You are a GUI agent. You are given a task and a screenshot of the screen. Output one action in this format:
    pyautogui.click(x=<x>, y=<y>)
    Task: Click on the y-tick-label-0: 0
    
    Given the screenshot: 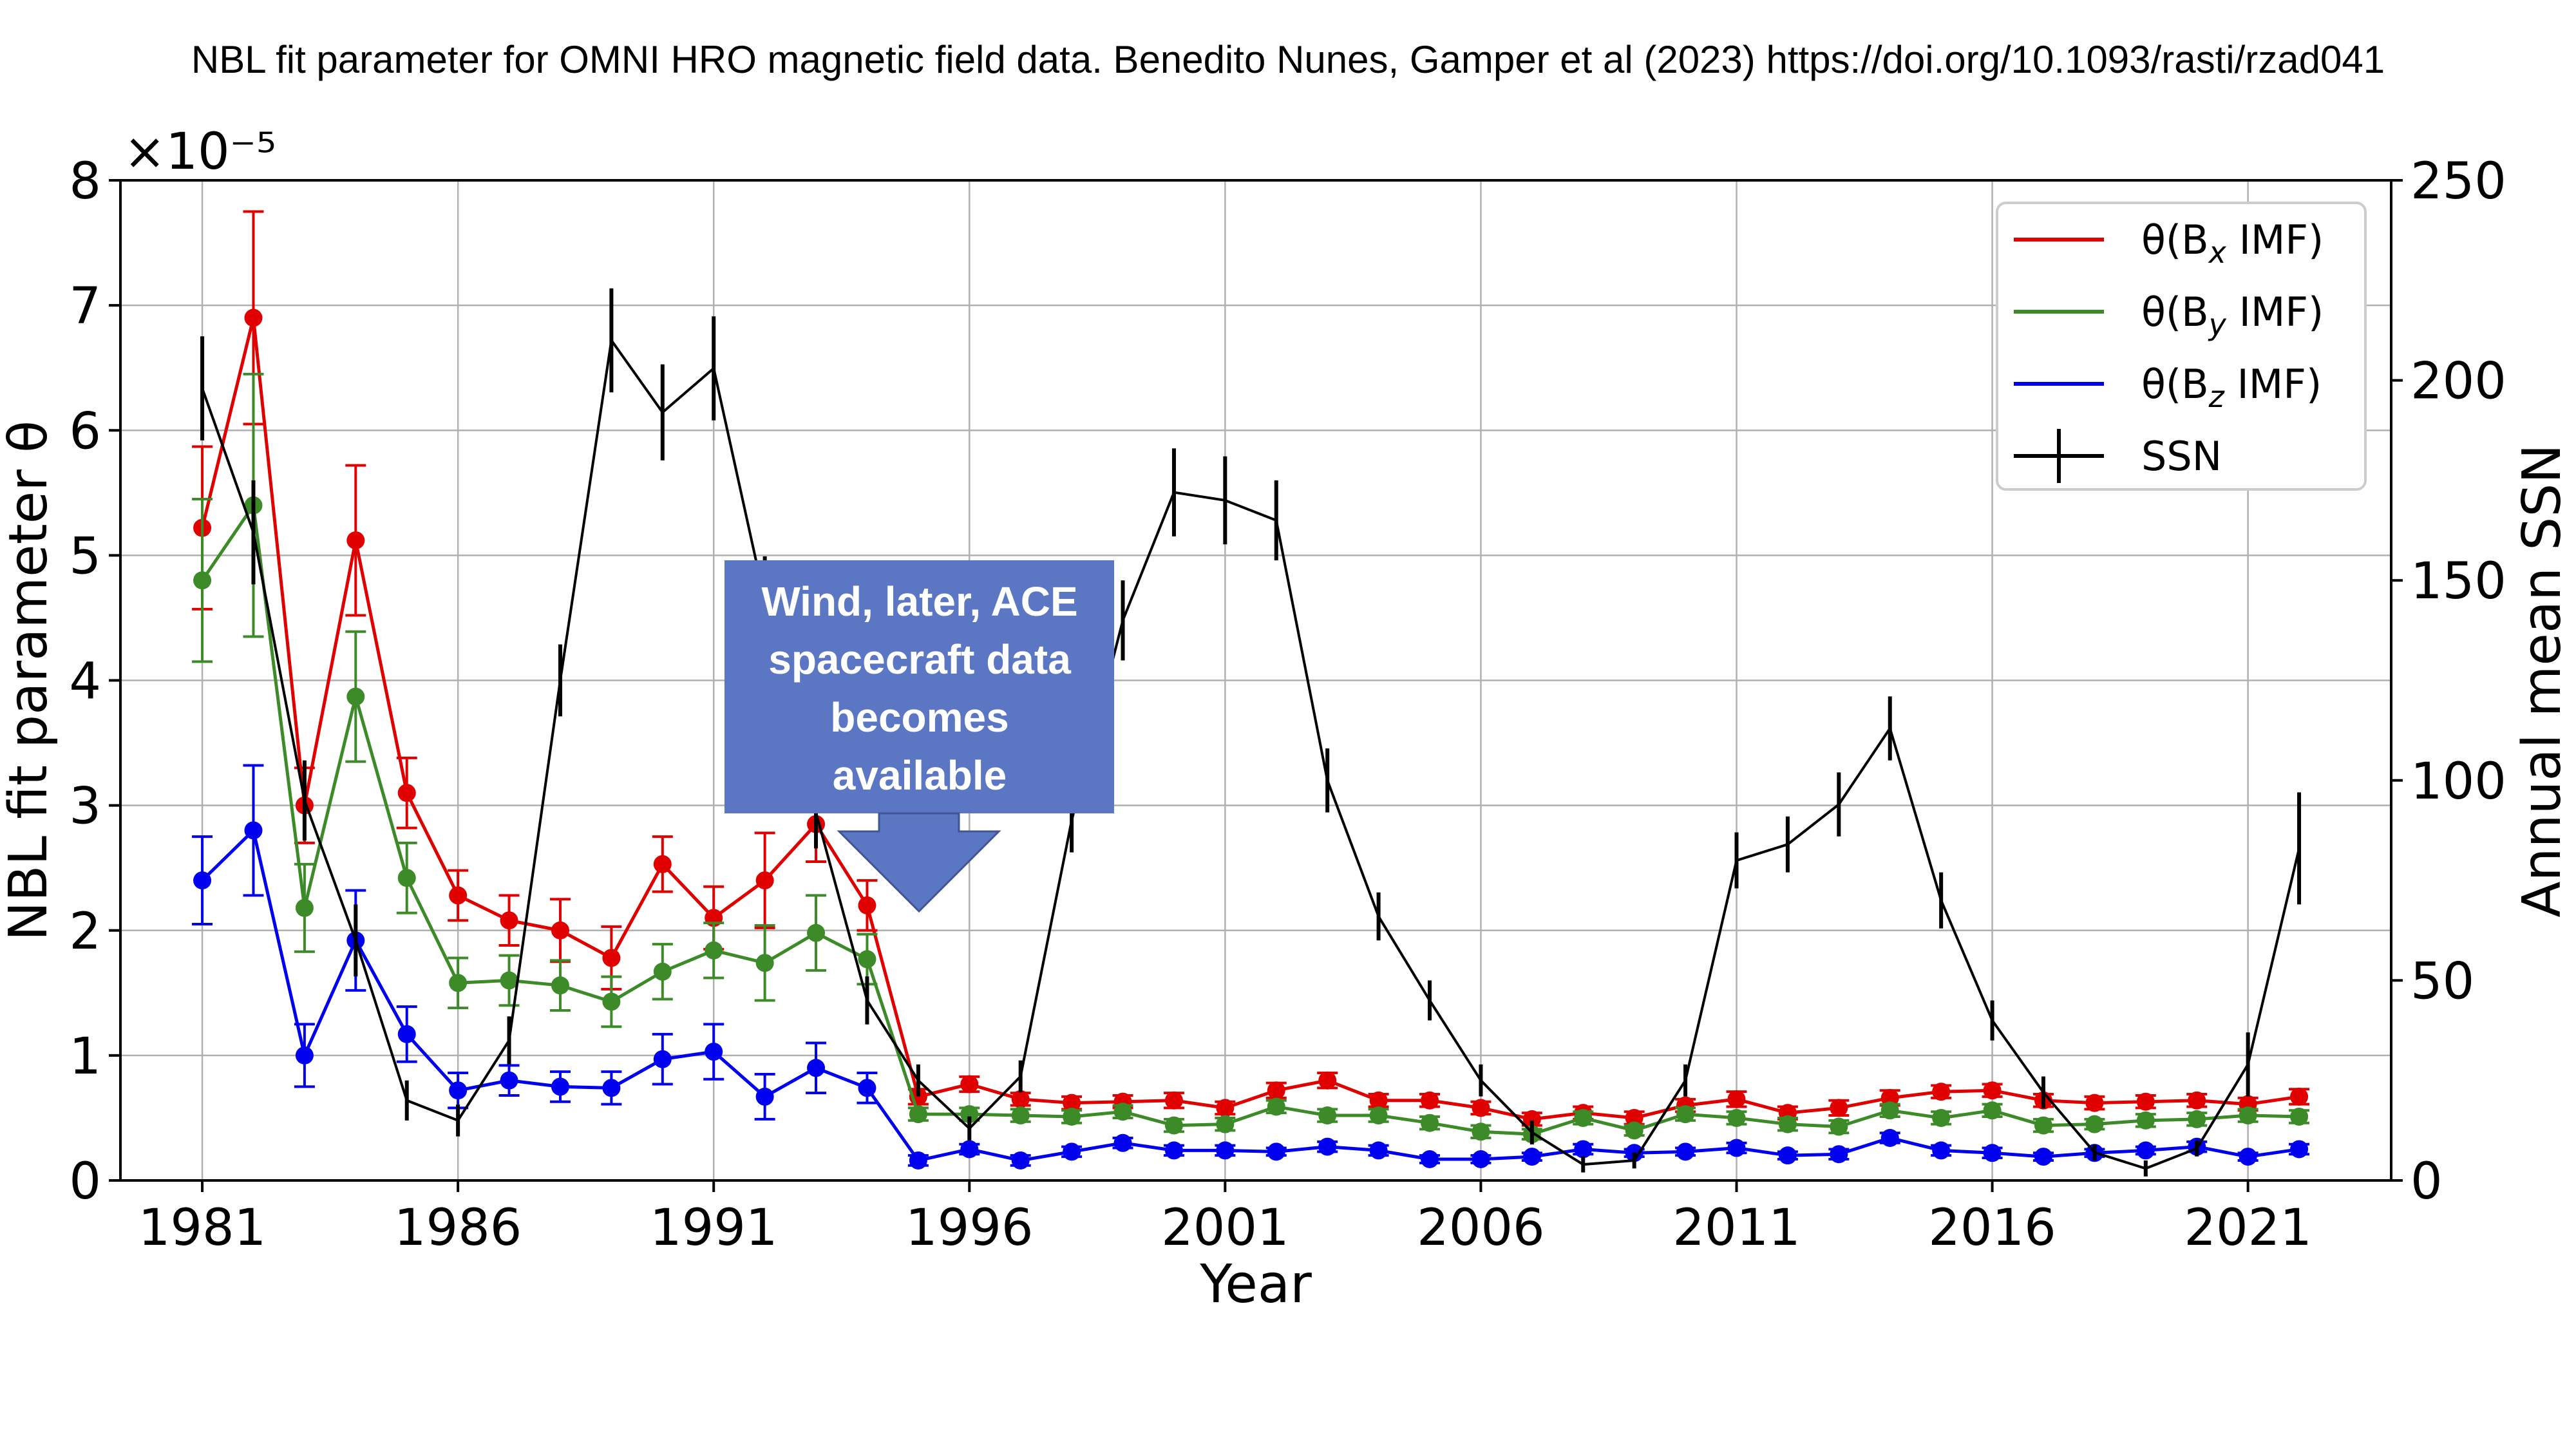 What is the action you would take?
    pyautogui.click(x=85, y=1182)
    